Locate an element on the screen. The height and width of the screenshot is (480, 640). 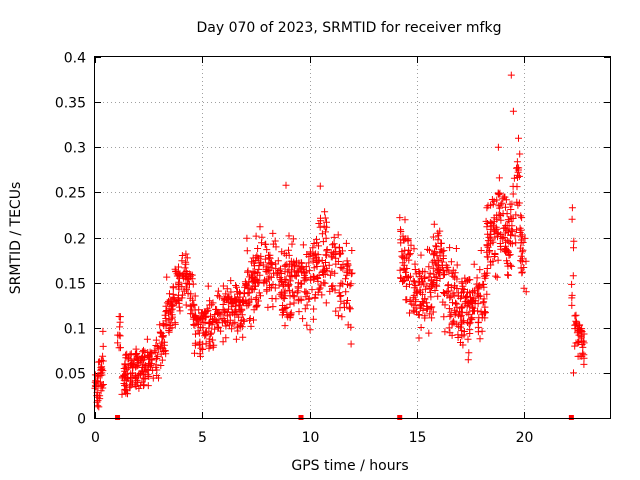
y-tick-label: 0.25 is located at coordinates (70, 194).